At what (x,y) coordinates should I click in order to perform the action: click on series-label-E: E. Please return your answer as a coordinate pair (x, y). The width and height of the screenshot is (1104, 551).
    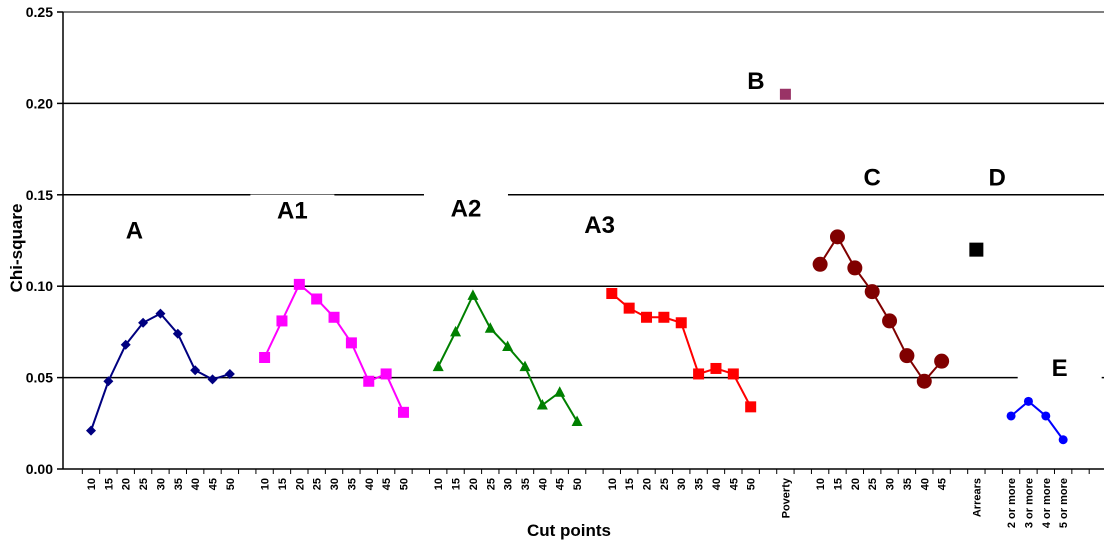
    Looking at the image, I should click on (1060, 368).